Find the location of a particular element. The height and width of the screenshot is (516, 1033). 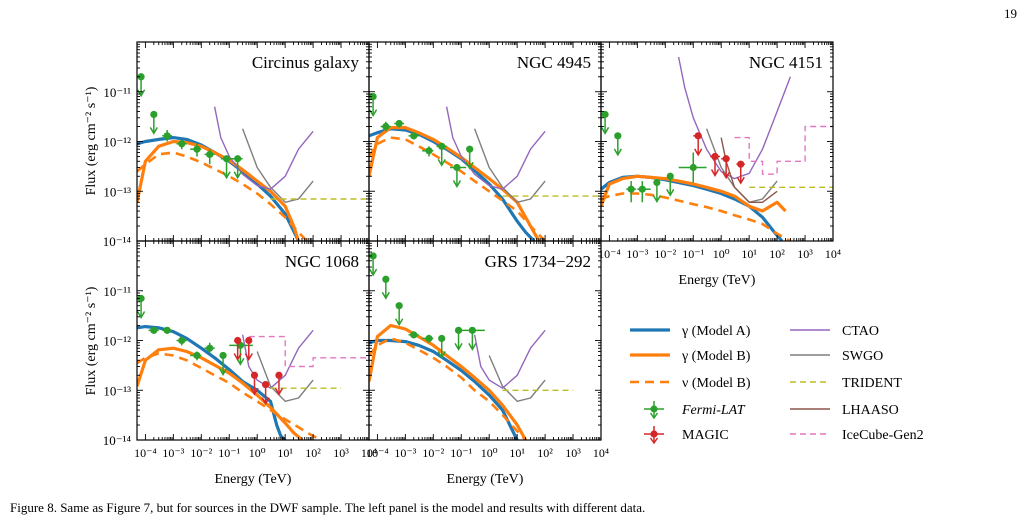

x-tick-label: 10⁻⁴ is located at coordinates (609, 254).